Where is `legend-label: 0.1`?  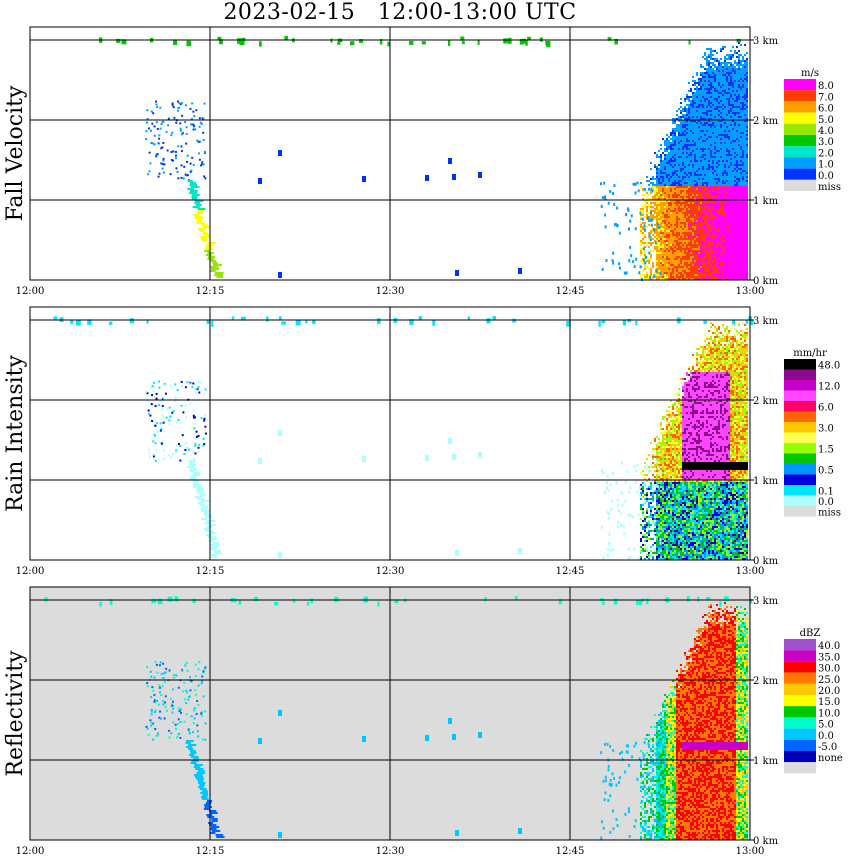
legend-label: 0.1 is located at coordinates (826, 492).